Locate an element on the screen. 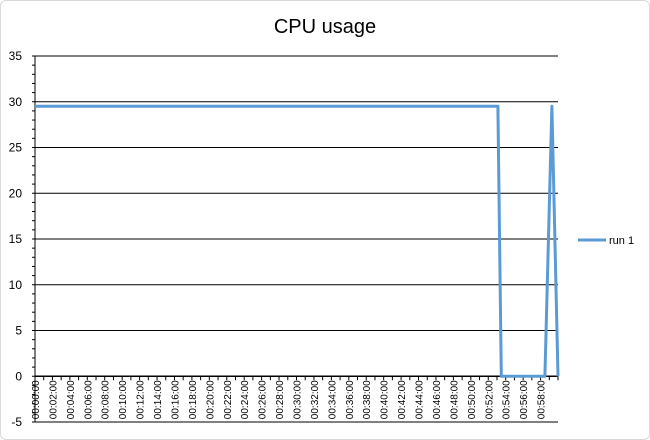 The width and height of the screenshot is (650, 440). y-tick-label: 25 is located at coordinates (16, 148).